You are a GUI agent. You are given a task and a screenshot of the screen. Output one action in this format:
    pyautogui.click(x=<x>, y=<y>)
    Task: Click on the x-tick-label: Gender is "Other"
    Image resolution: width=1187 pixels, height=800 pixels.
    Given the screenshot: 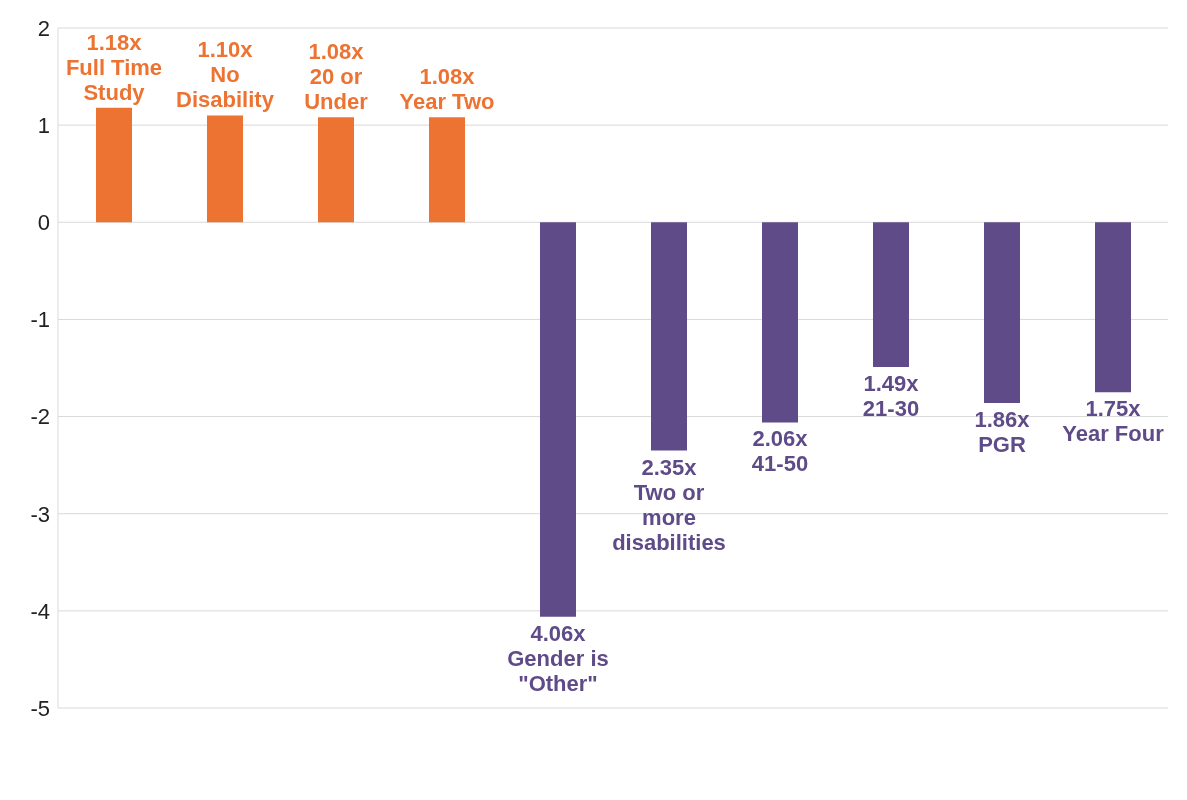 What is the action you would take?
    pyautogui.click(x=558, y=670)
    